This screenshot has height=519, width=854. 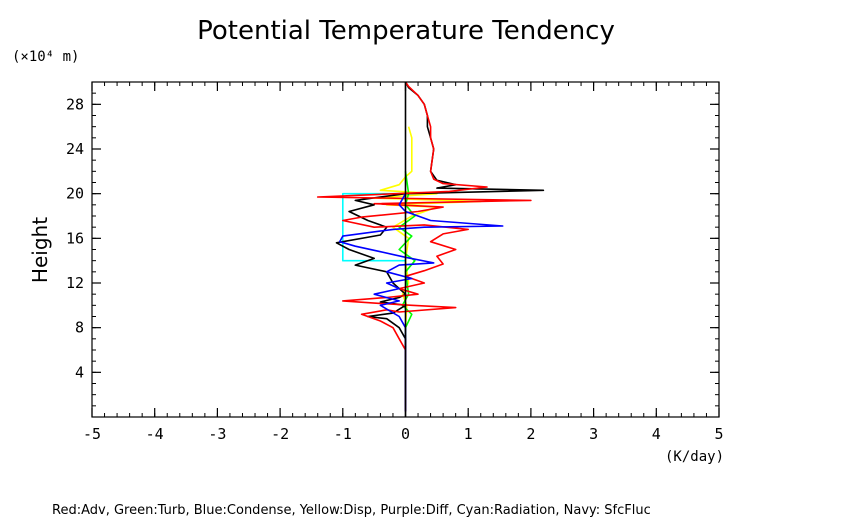 I want to click on x-tick-label: 2, so click(x=530, y=434).